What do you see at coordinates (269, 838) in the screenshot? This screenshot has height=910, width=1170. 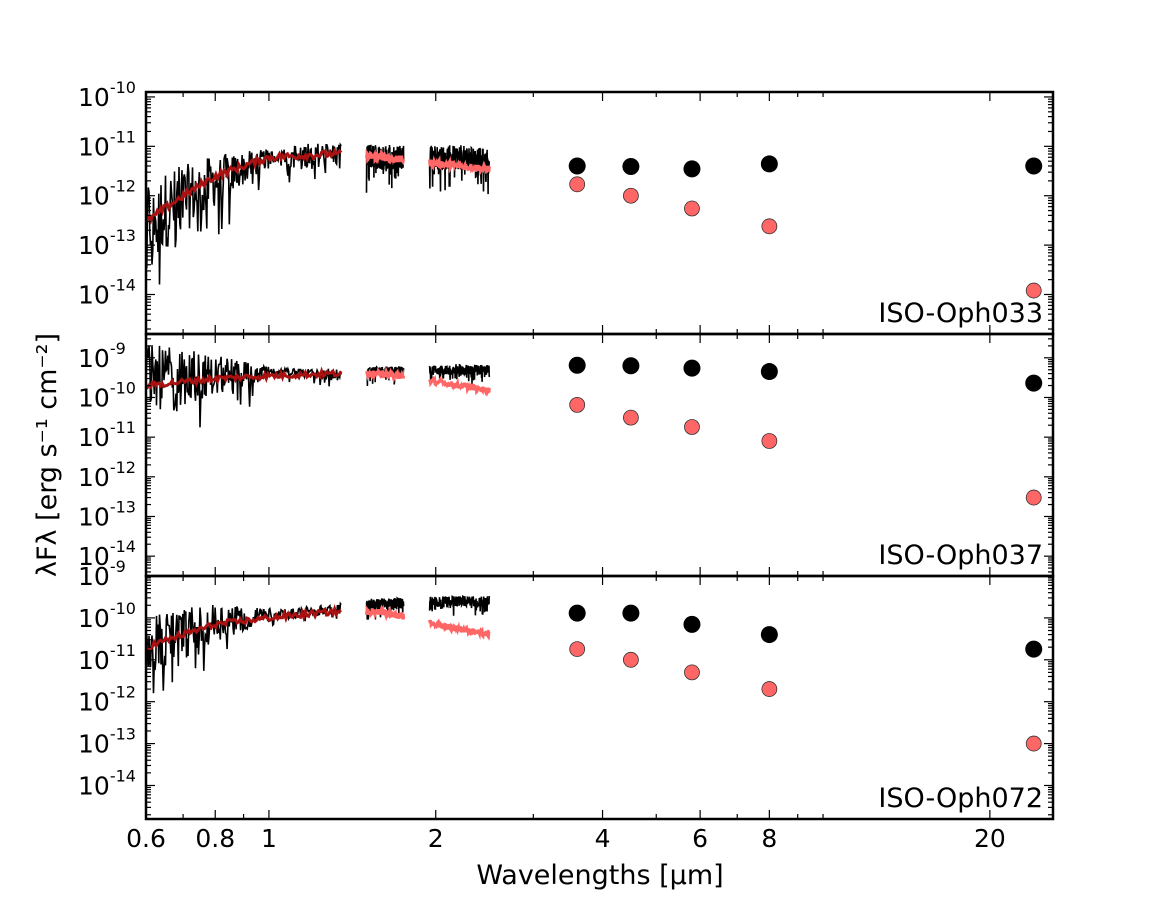 I see `x-tick-label: 1` at bounding box center [269, 838].